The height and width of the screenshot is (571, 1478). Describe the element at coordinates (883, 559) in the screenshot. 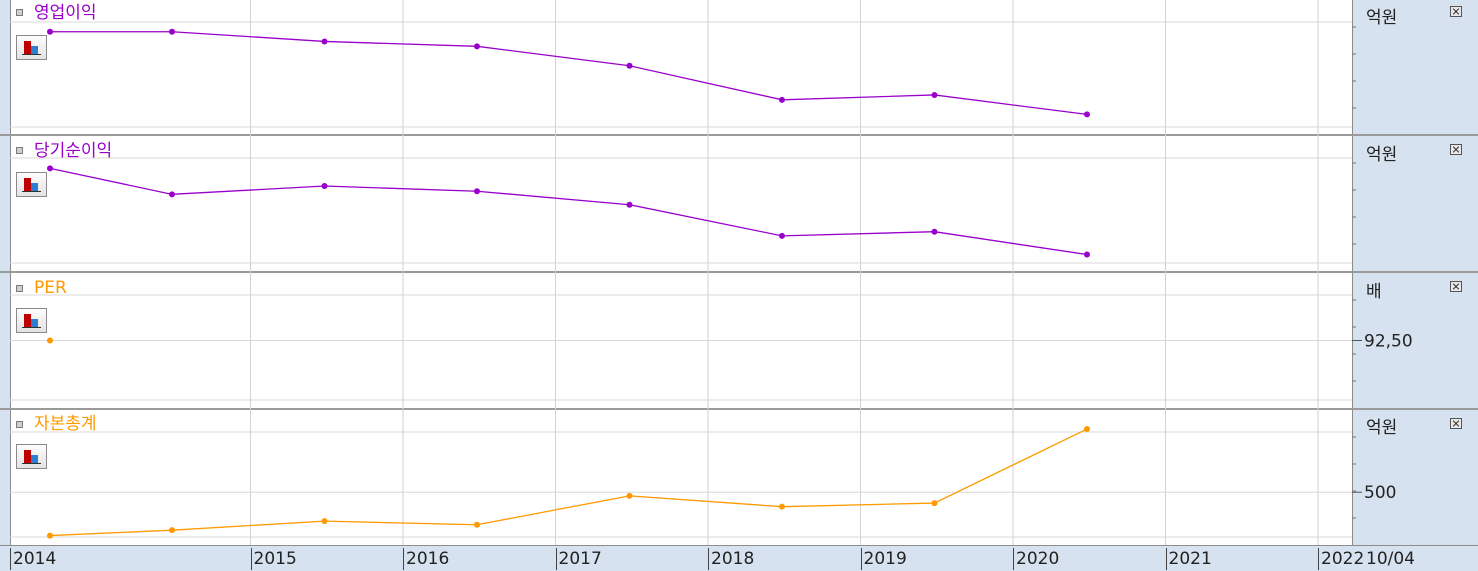

I see `x-tick-label: 2019` at that location.